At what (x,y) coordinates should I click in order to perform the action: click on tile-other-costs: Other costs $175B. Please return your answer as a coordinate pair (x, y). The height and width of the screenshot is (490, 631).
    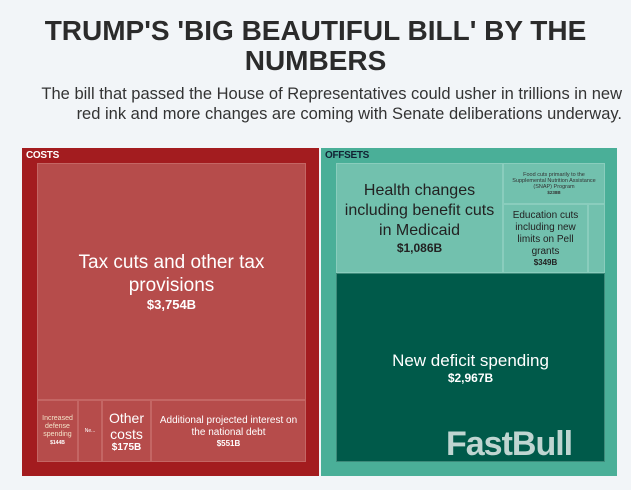
    Looking at the image, I should click on (126, 431).